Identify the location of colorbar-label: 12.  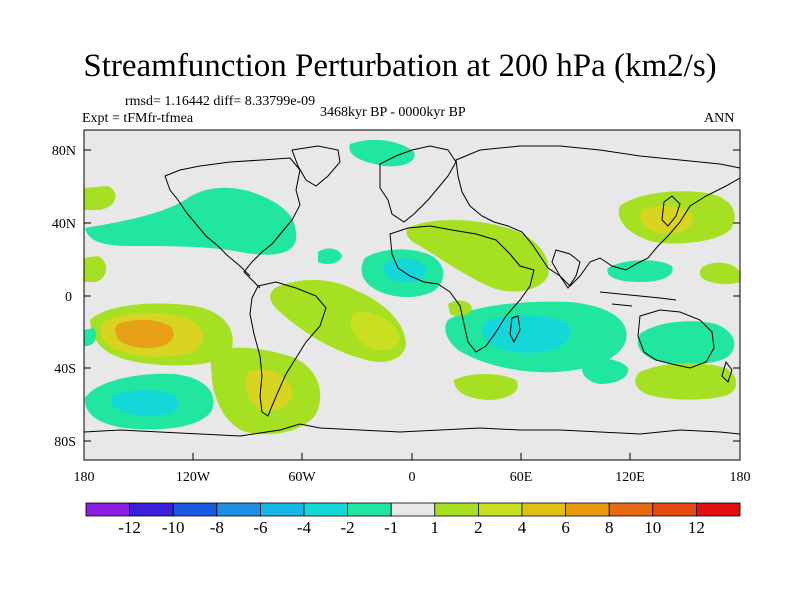
(696, 527).